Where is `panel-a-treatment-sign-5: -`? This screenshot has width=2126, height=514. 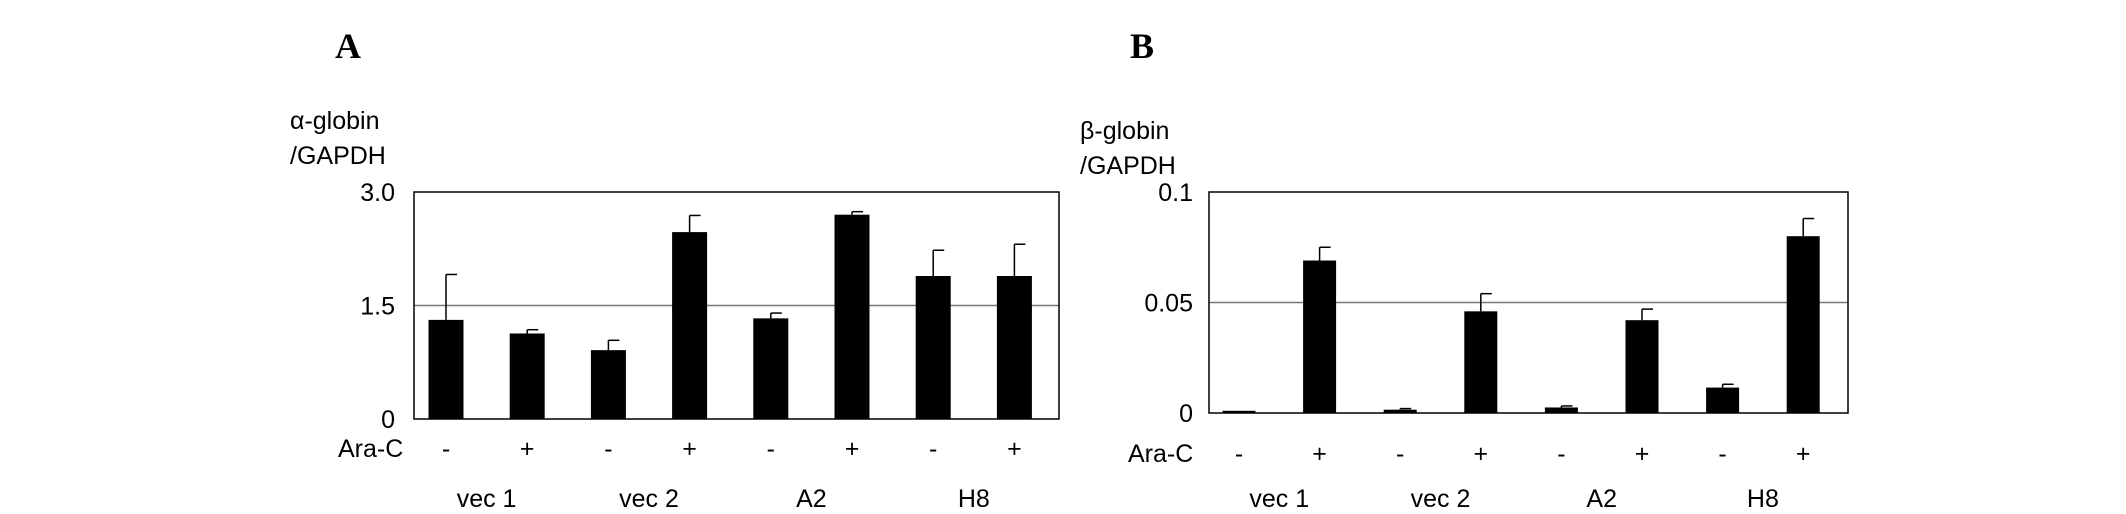 panel-a-treatment-sign-5: - is located at coordinates (771, 449).